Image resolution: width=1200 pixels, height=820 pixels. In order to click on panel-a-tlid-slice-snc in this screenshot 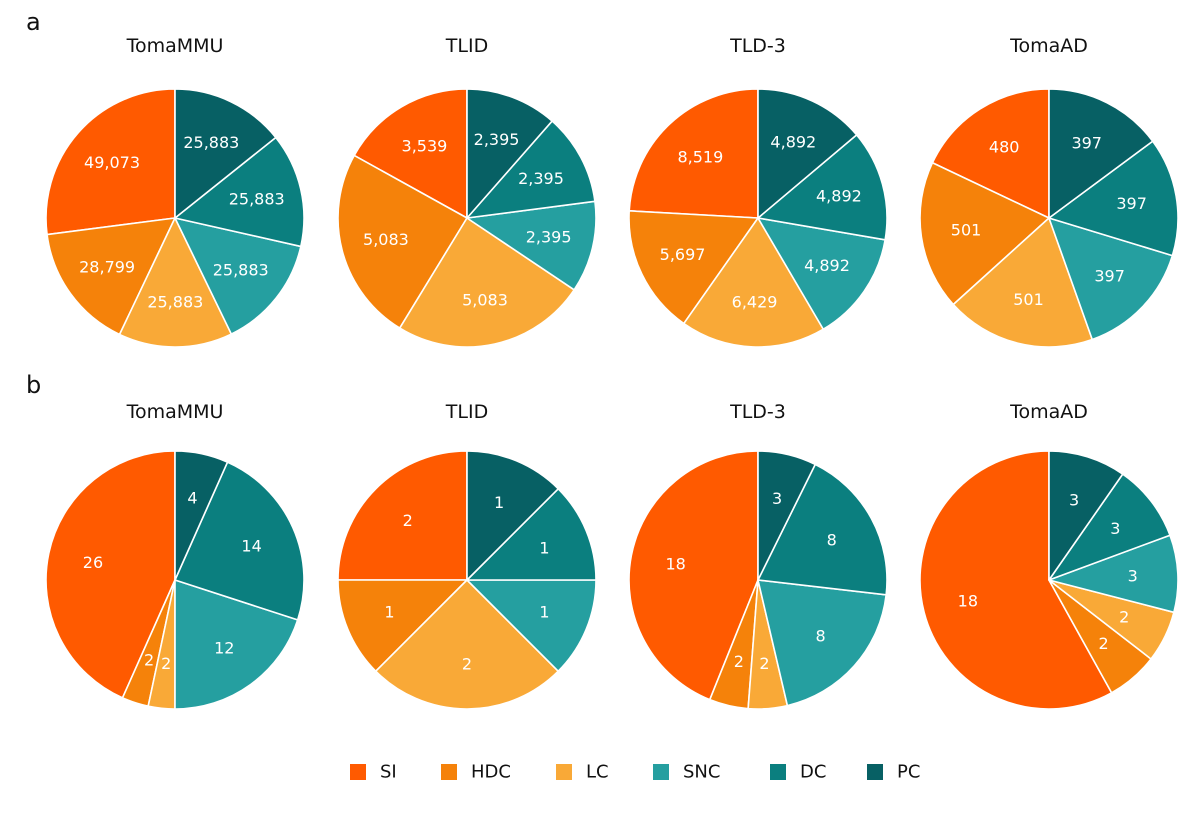, I will do `click(531, 245)`.